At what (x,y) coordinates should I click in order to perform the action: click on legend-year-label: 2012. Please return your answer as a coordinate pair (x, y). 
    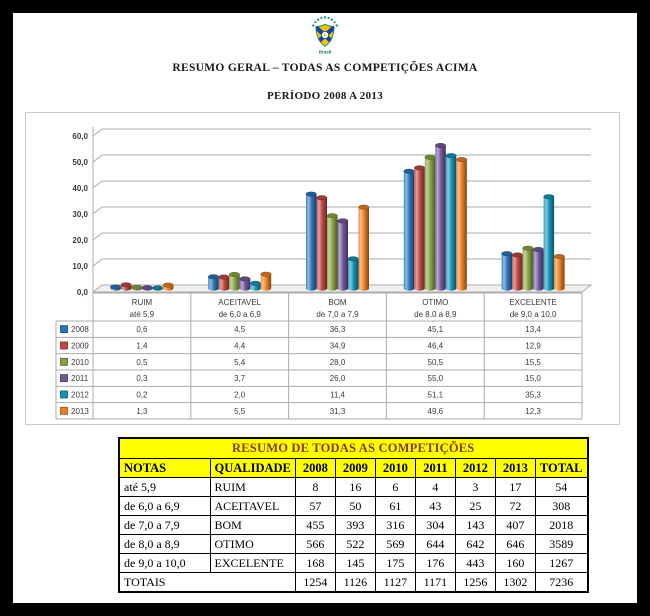
    Looking at the image, I should click on (80, 395).